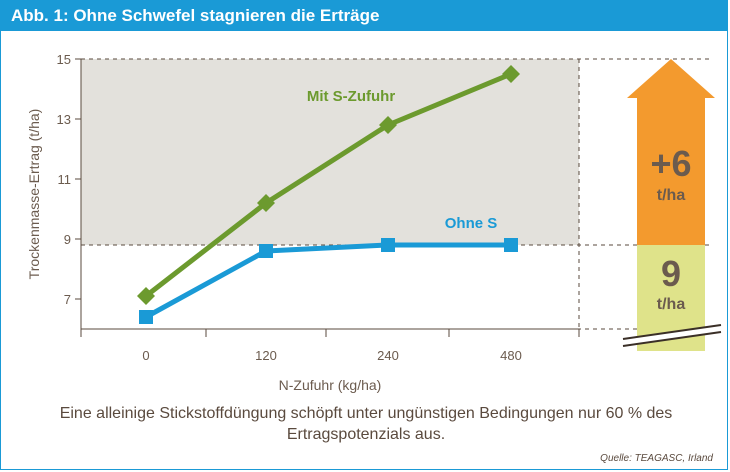  Describe the element at coordinates (330, 385) in the screenshot. I see `x-axis-title: N-Zufuhr (kg/ha)` at that location.